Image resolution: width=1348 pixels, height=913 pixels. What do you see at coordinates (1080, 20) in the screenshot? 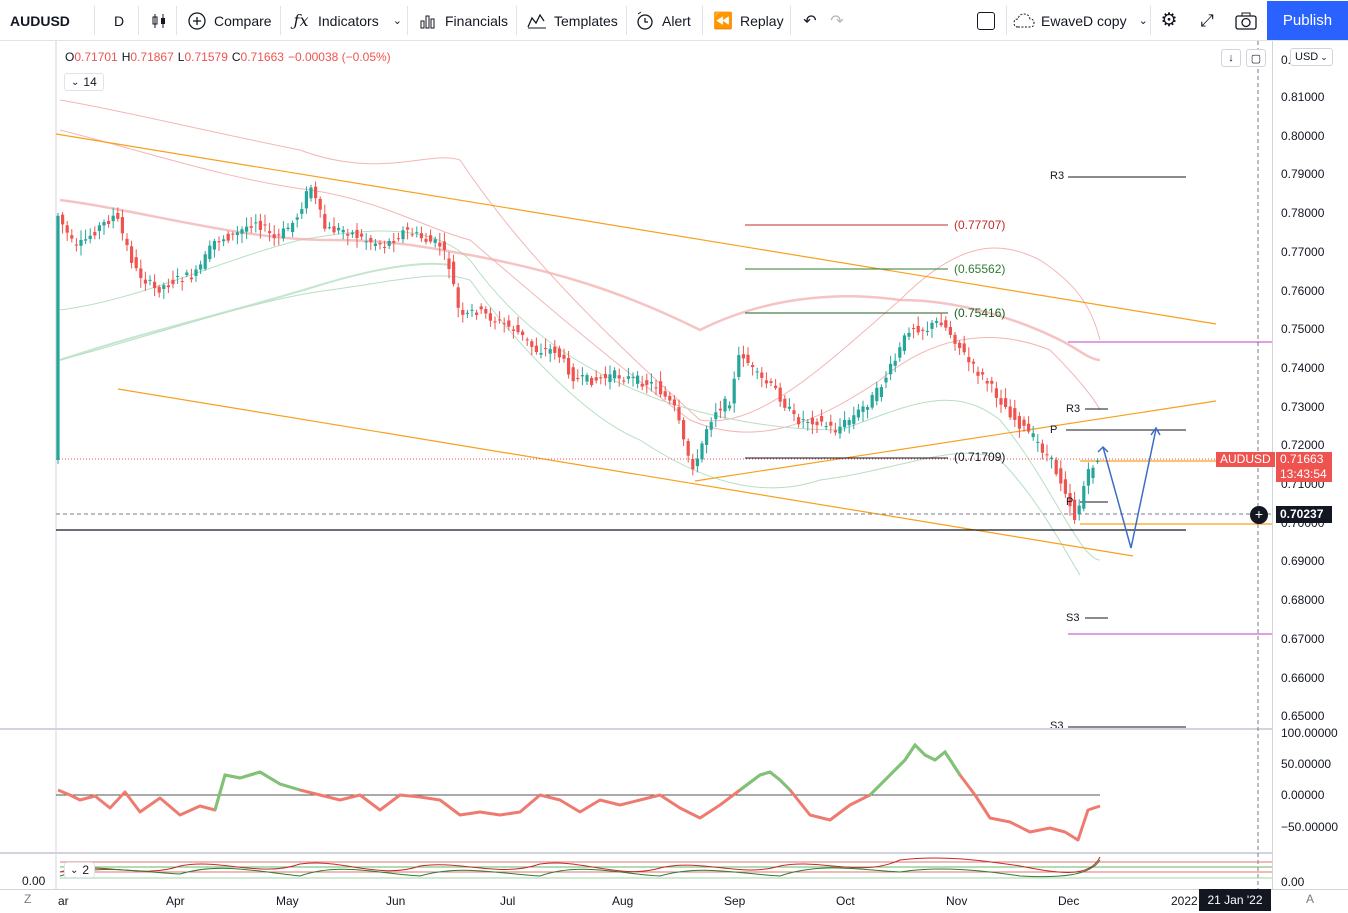
I see `layout-menu-button: EwaveD copy ⌄` at bounding box center [1080, 20].